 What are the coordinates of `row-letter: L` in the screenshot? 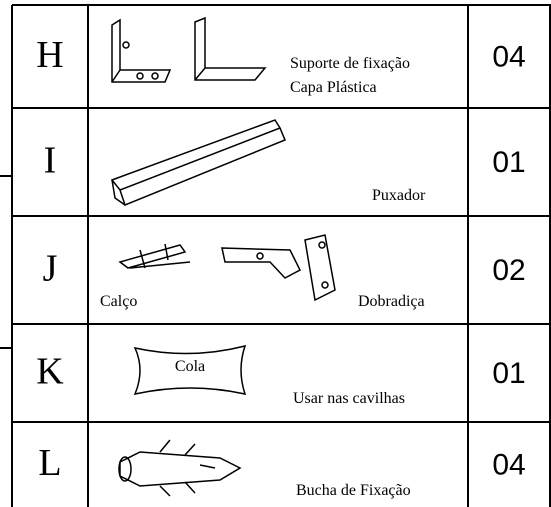 It's located at (49, 463).